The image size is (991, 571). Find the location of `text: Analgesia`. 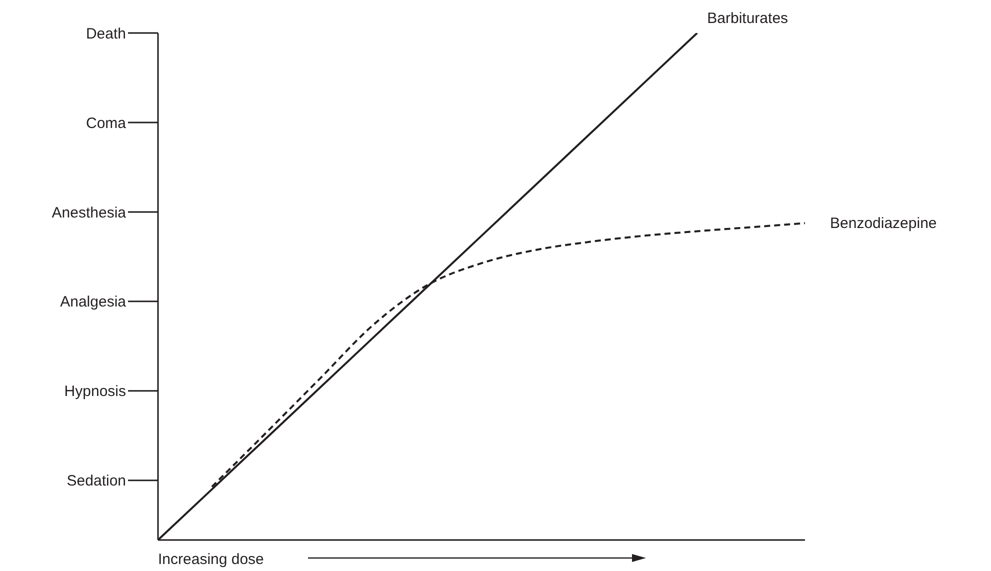

text: Analgesia is located at coordinates (93, 302).